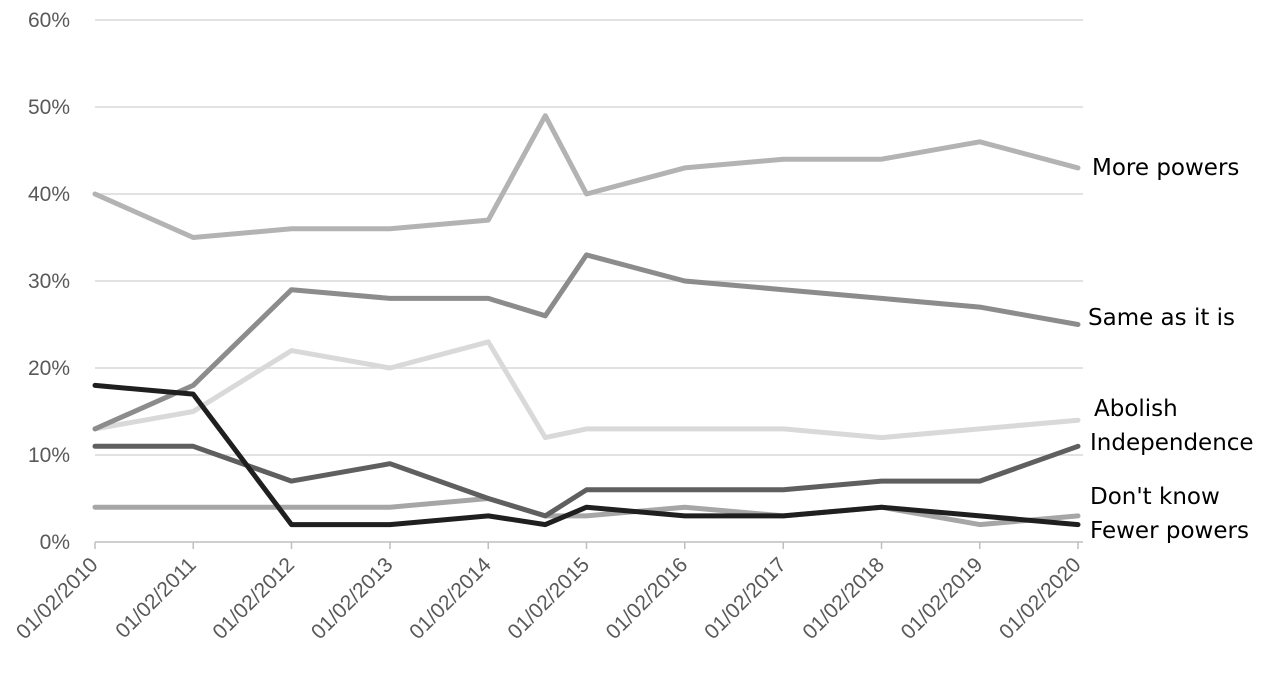  I want to click on x-tick-label: 01/02/2020, so click(1040, 598).